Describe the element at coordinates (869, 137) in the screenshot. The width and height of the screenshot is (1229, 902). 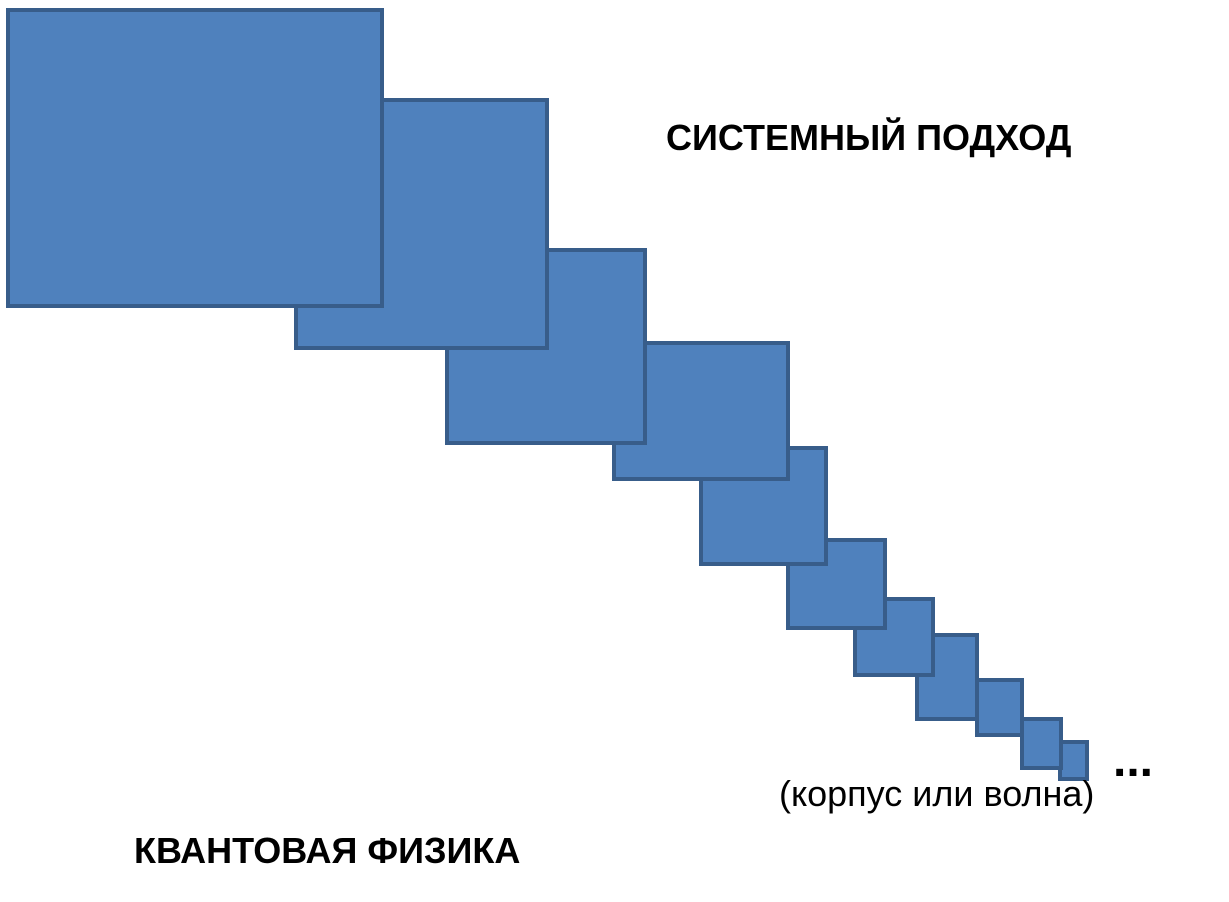
I see `title-systems-approach: СИСТЕМНЫЙ ПОДХОД` at that location.